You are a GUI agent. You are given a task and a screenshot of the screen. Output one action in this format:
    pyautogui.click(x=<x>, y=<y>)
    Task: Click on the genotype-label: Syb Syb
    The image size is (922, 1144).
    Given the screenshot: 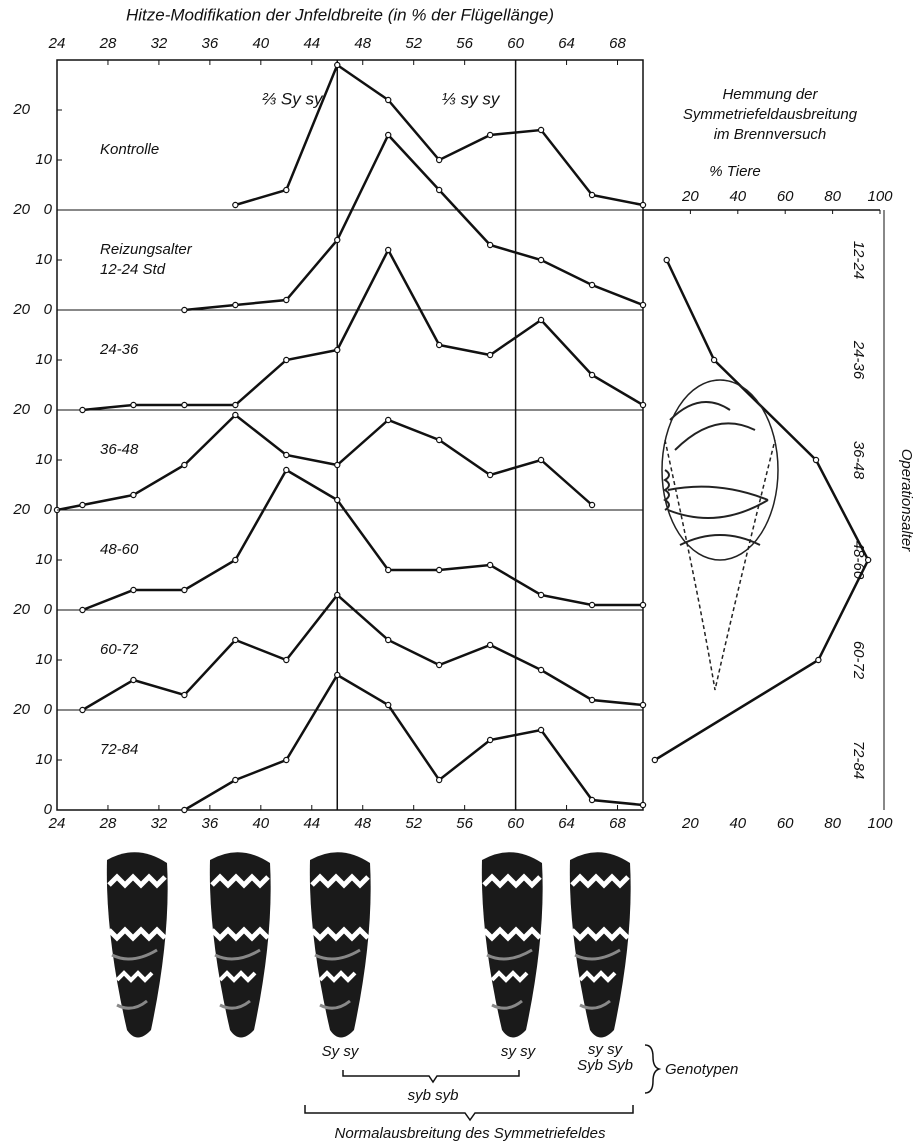 What is the action you would take?
    pyautogui.click(x=605, y=1065)
    